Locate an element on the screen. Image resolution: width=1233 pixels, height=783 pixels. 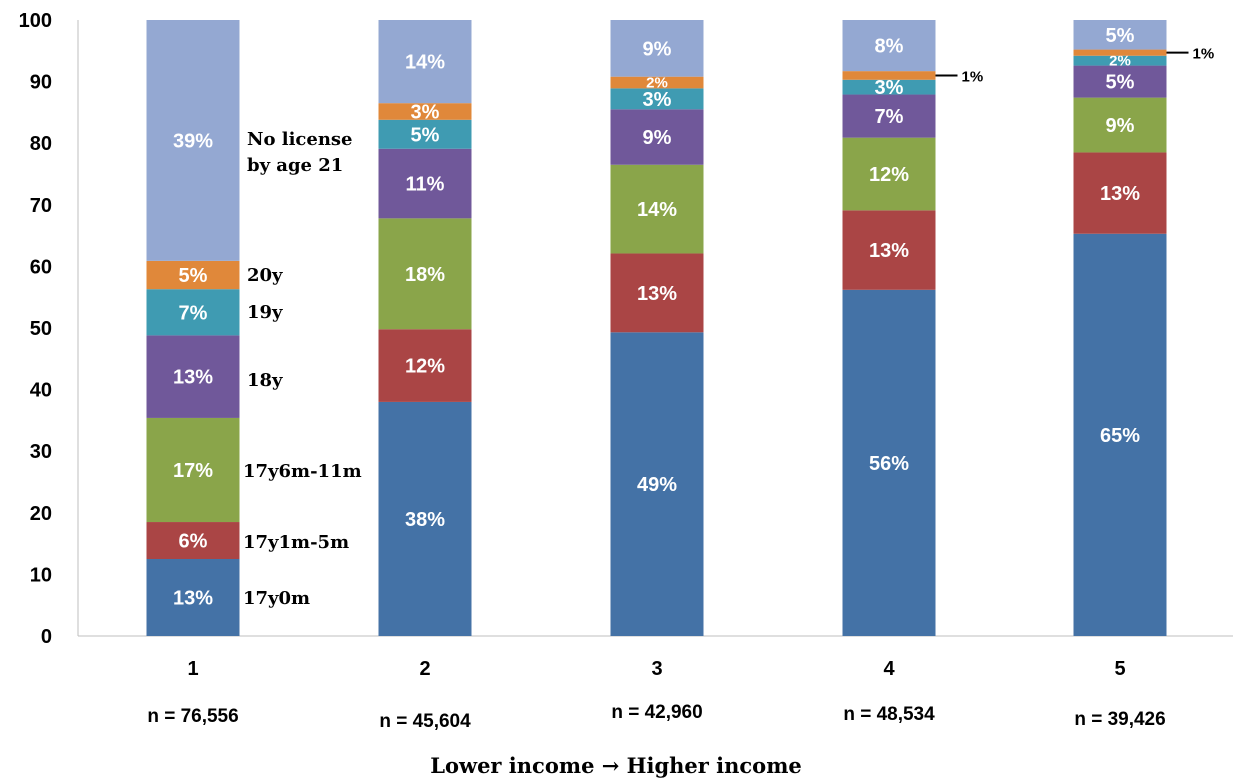
data-label: 18% is located at coordinates (425, 275).